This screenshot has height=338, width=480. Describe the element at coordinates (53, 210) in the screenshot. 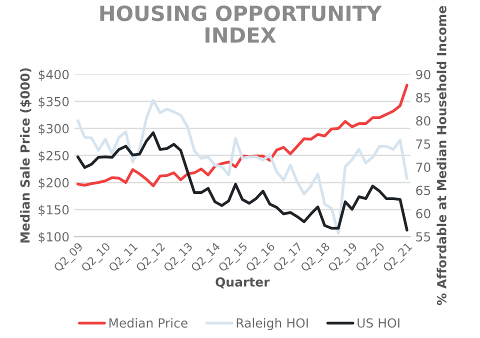

I see `y-tick-label: $150` at that location.